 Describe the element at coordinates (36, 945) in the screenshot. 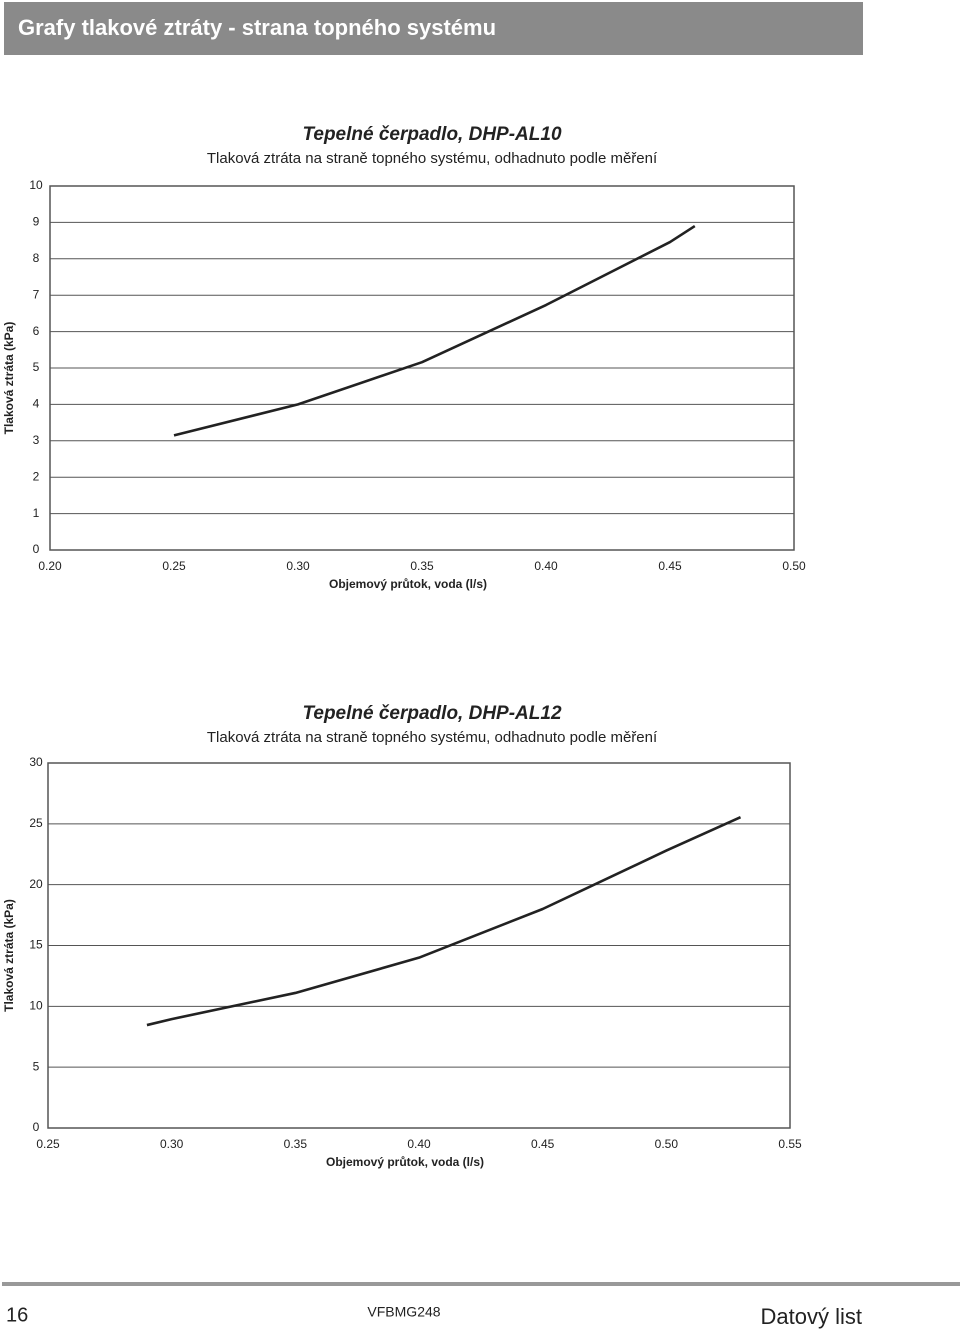

I see `y-tick-label: 15` at that location.